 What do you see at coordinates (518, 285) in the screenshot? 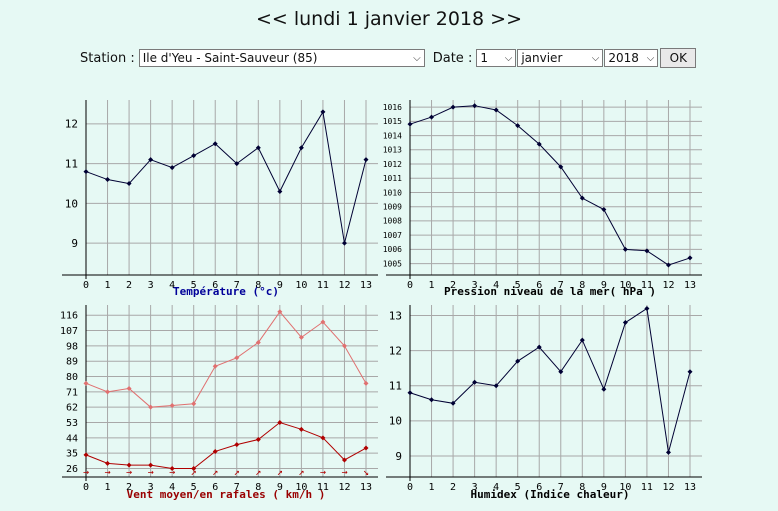
I see `x-tick-label: 5` at bounding box center [518, 285].